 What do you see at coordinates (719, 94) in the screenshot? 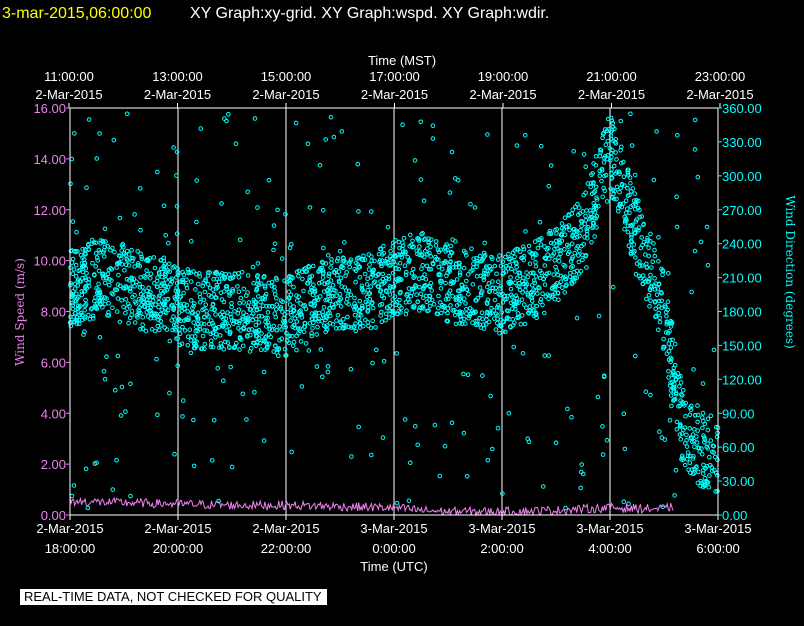
I see `top-tick-date: 2-Mar-2015` at bounding box center [719, 94].